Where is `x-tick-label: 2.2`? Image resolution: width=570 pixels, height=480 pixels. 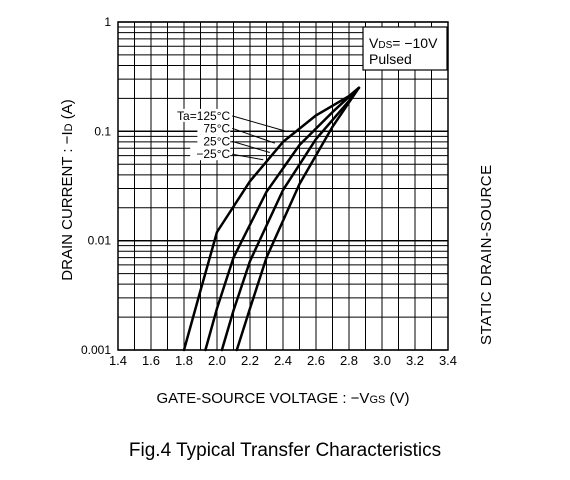 x-tick-label: 2.2 is located at coordinates (250, 360).